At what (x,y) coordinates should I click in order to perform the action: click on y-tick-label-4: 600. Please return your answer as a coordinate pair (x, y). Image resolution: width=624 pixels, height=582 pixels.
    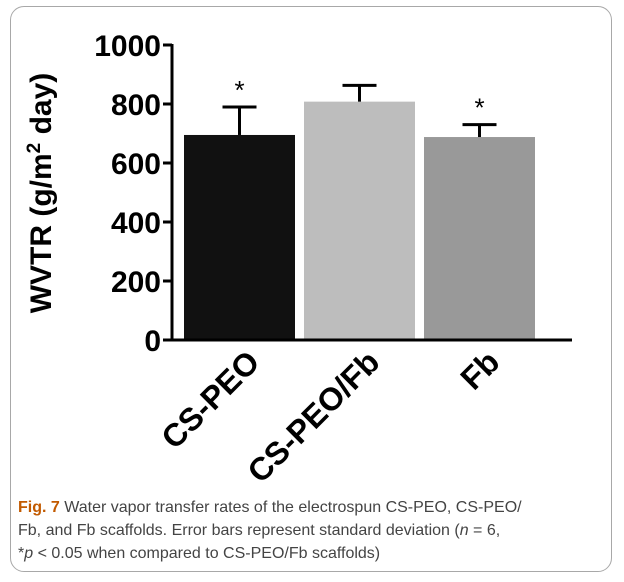
    Looking at the image, I should click on (136, 164).